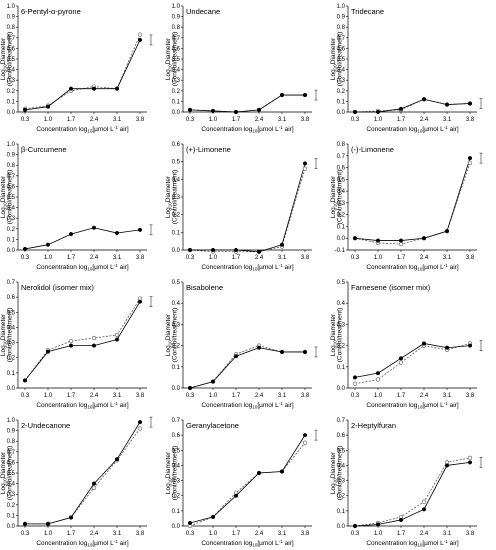 This screenshot has height=550, width=496. I want to click on chart-title: 2-Undecanone, so click(45, 425).